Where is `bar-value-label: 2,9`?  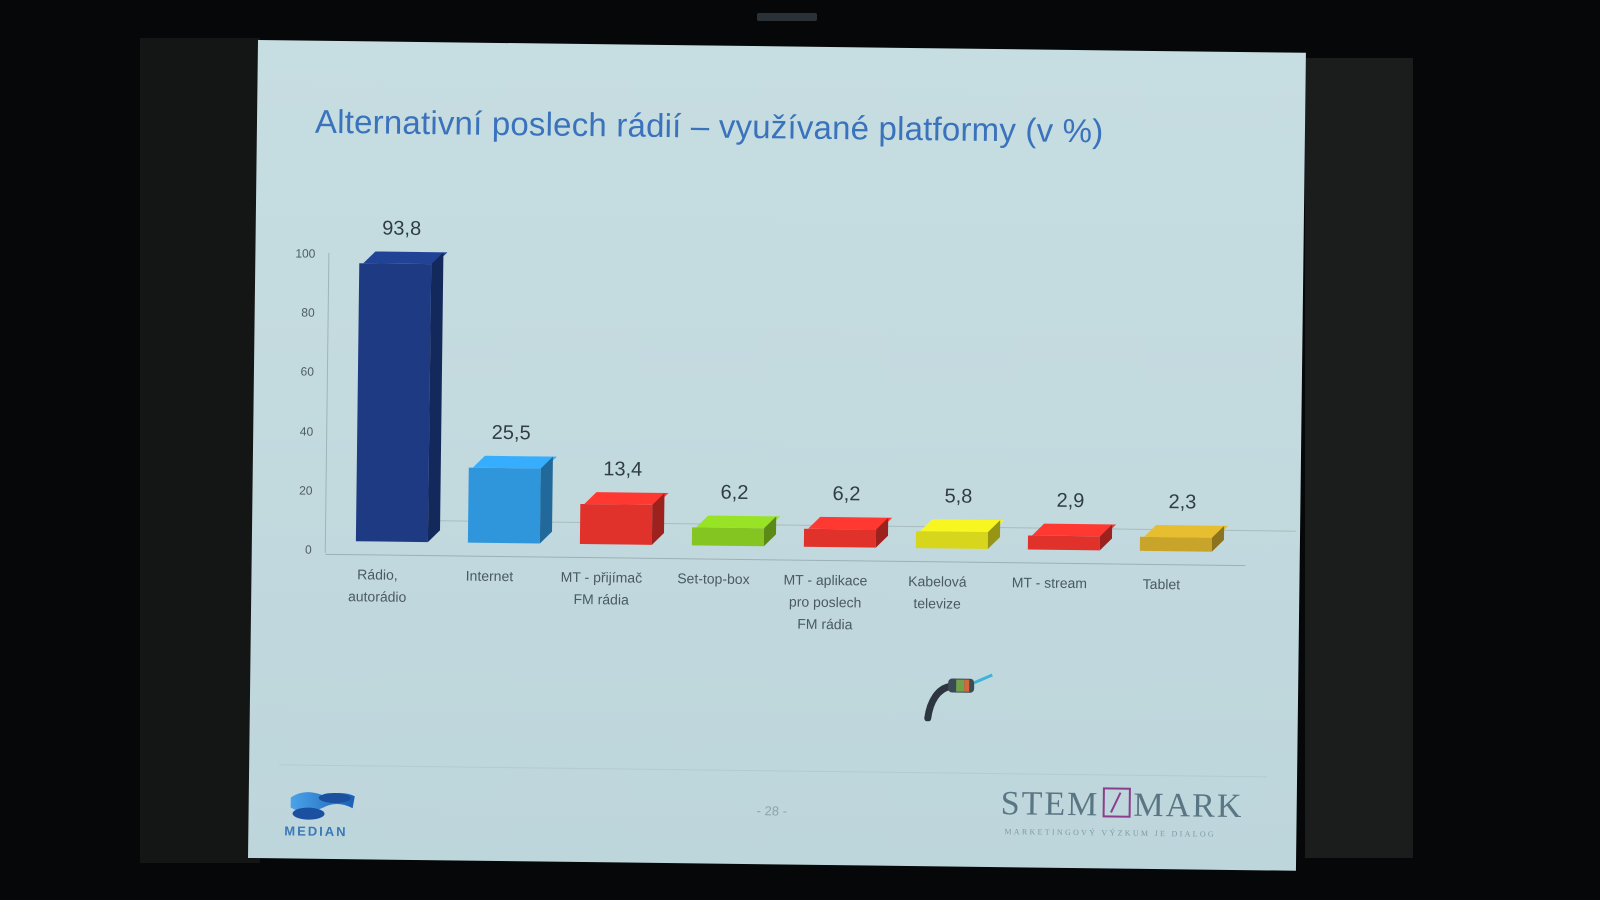
bar-value-label: 2,9 is located at coordinates (1070, 501).